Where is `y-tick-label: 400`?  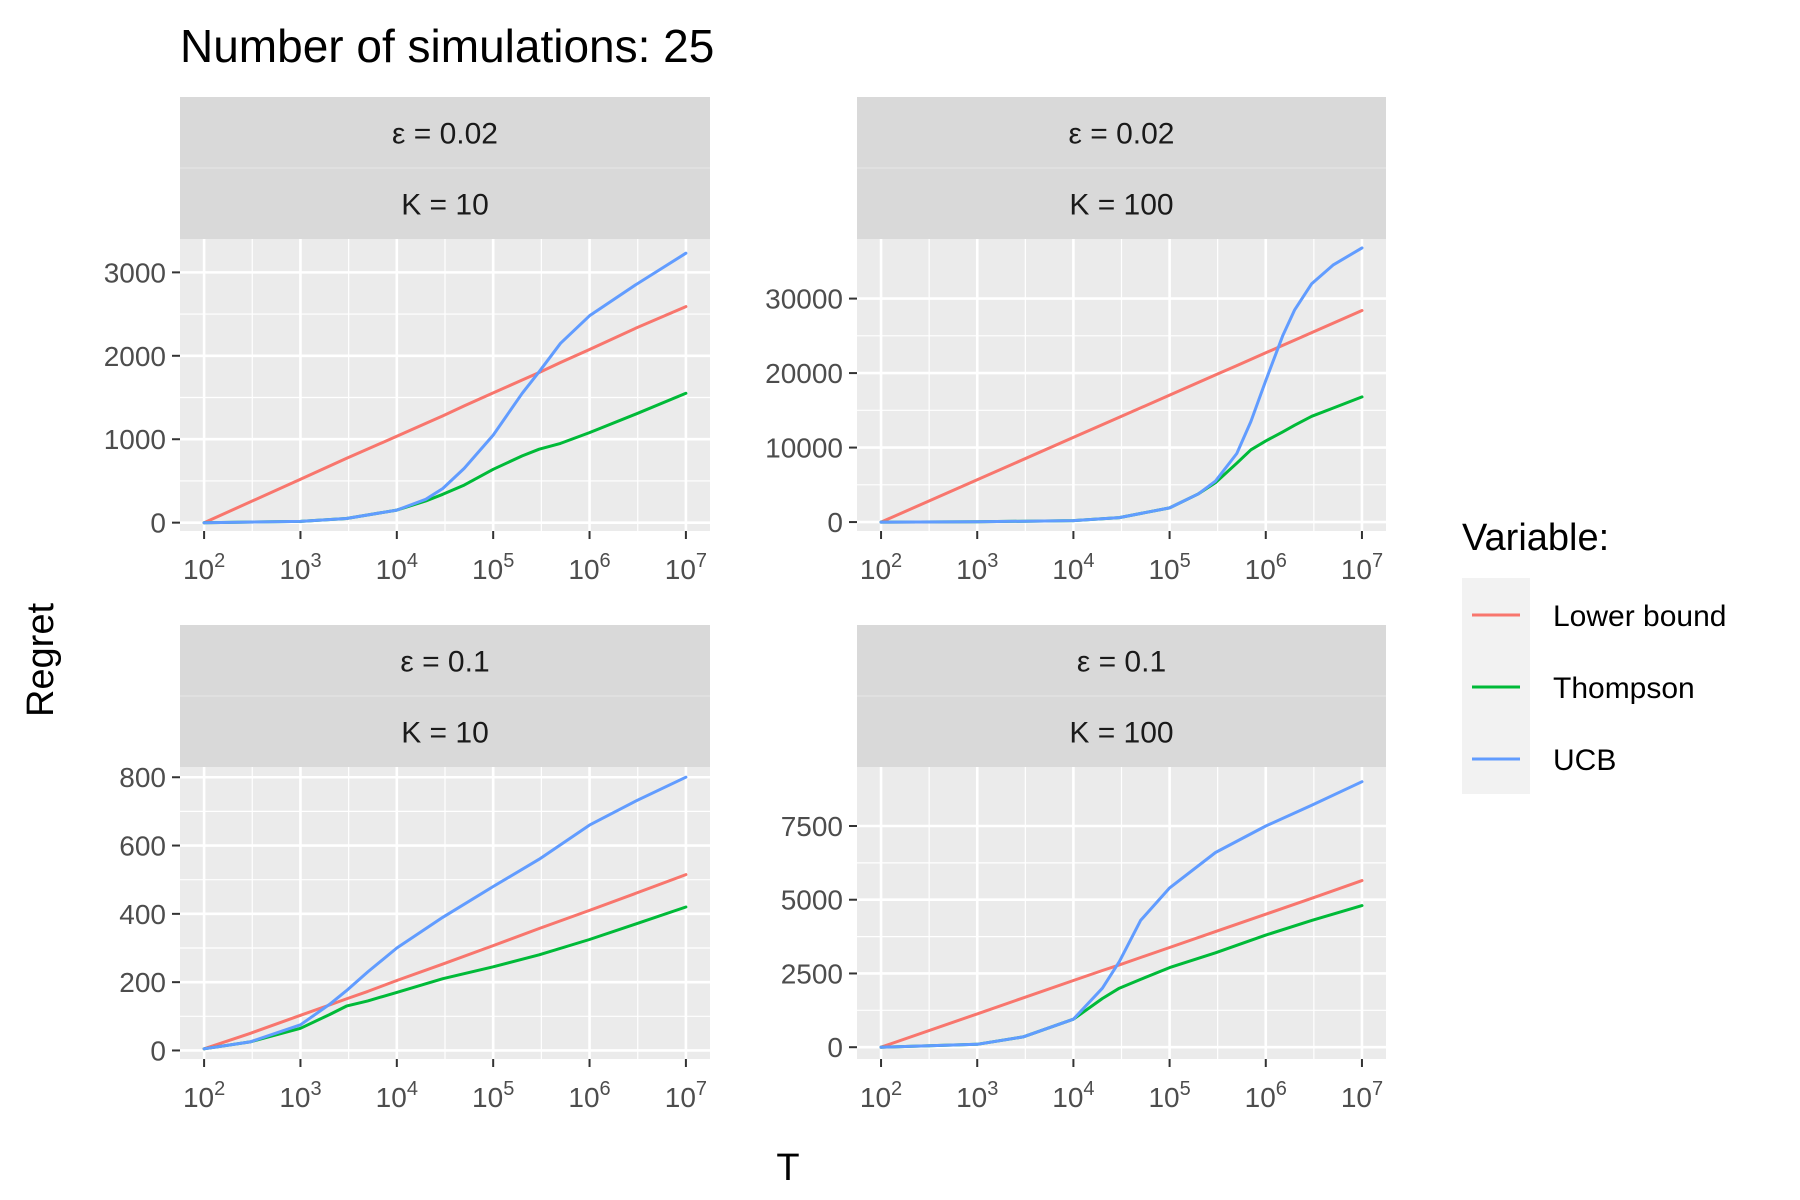
y-tick-label: 400 is located at coordinates (142, 914).